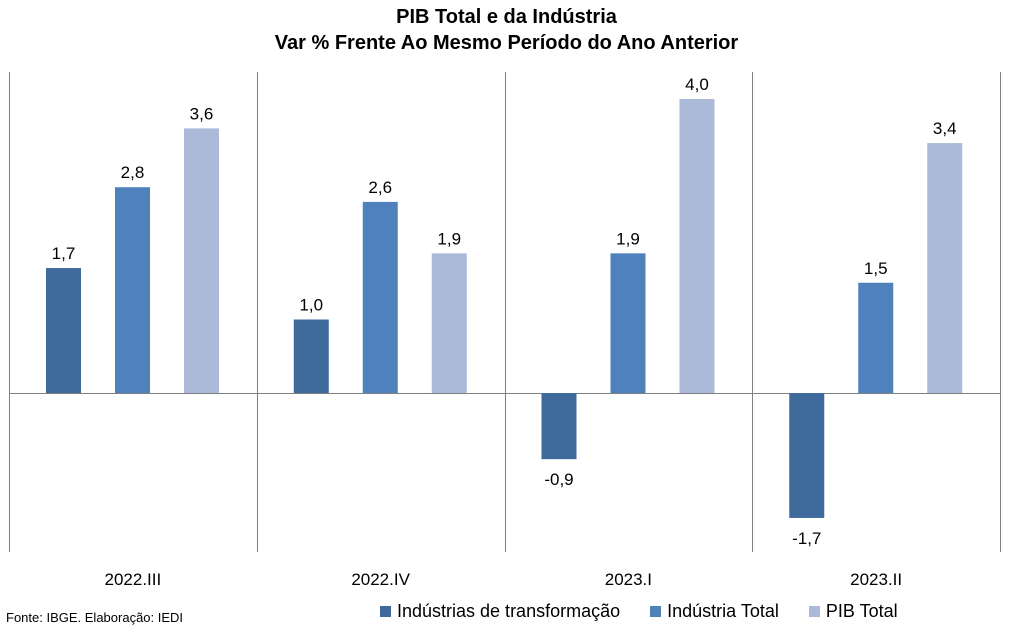 The width and height of the screenshot is (1013, 631). What do you see at coordinates (133, 172) in the screenshot?
I see `data-label: 2,8` at bounding box center [133, 172].